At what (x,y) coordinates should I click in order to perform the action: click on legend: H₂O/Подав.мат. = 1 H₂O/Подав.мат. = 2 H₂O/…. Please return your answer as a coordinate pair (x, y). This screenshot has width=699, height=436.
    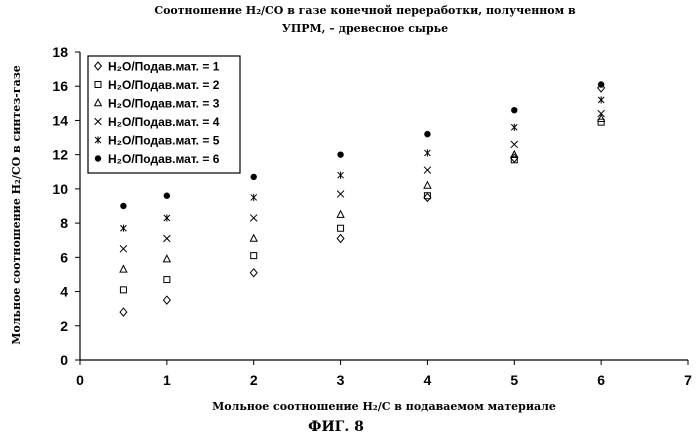
    Looking at the image, I should click on (164, 114).